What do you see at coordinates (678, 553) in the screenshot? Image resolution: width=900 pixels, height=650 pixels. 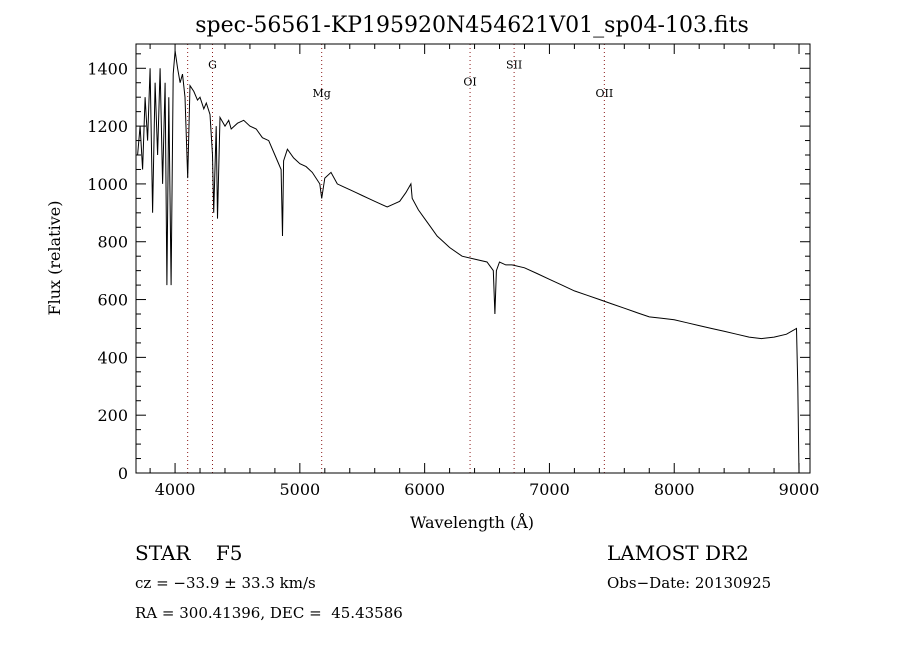 I see `survey-name: LAMOST DR2` at bounding box center [678, 553].